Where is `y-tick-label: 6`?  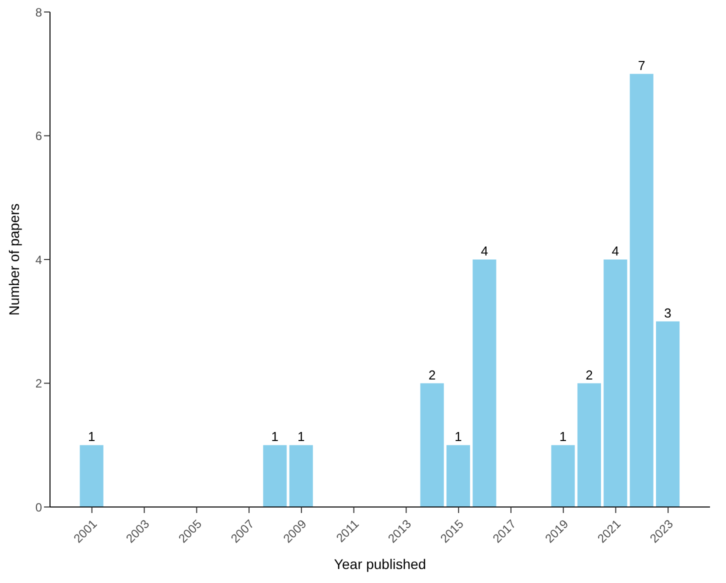
y-tick-label: 6 is located at coordinates (38, 136).